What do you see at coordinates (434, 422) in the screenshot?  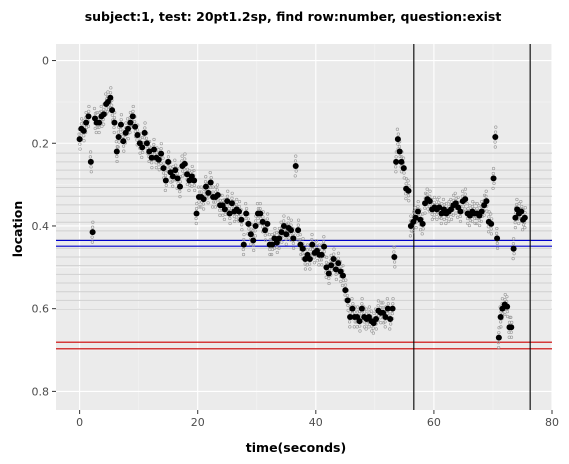 I see `x-tick-label: 60` at bounding box center [434, 422].